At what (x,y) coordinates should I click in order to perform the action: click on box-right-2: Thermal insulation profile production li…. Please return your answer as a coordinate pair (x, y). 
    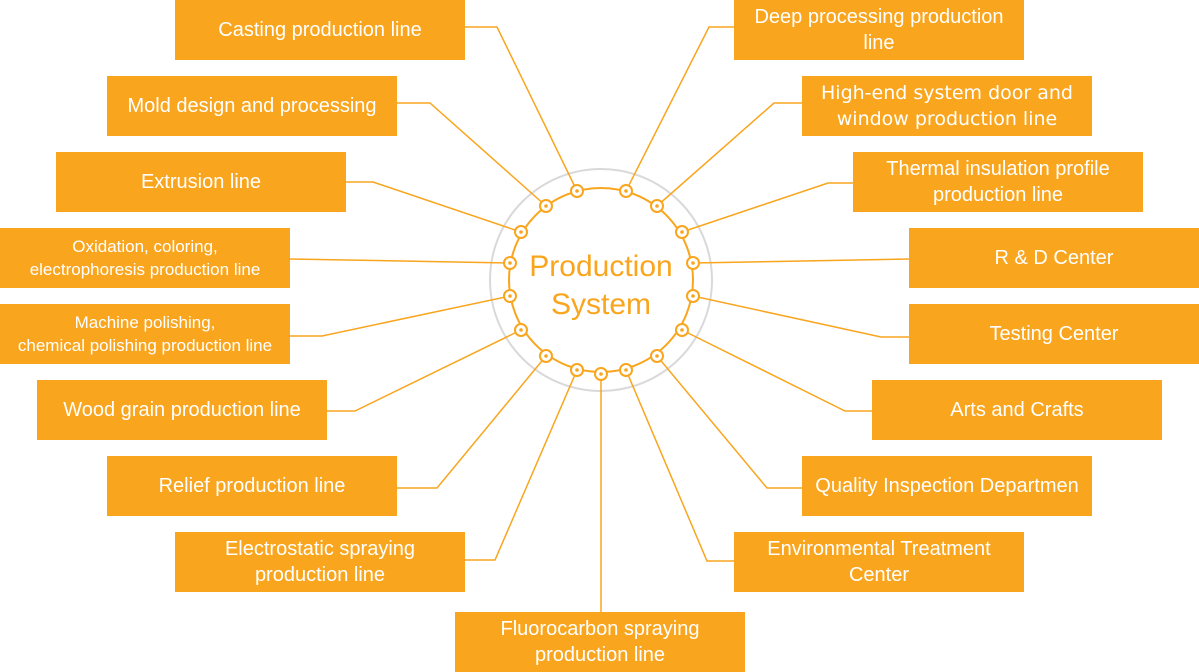
    Looking at the image, I should click on (998, 182).